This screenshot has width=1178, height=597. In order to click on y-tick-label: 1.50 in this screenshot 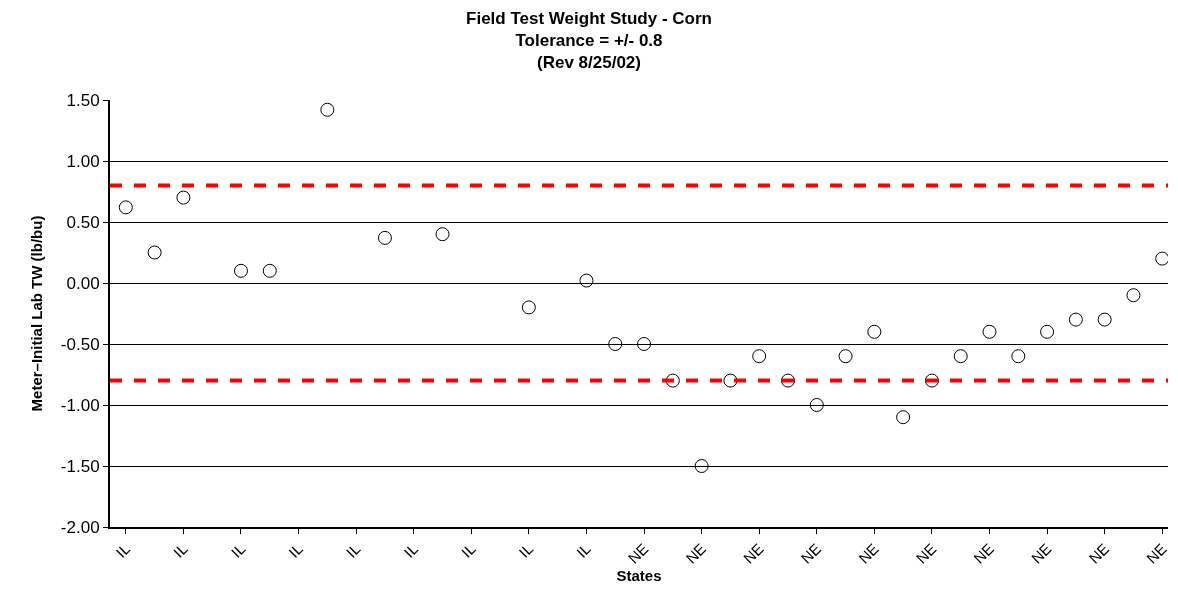, I will do `click(83, 100)`.